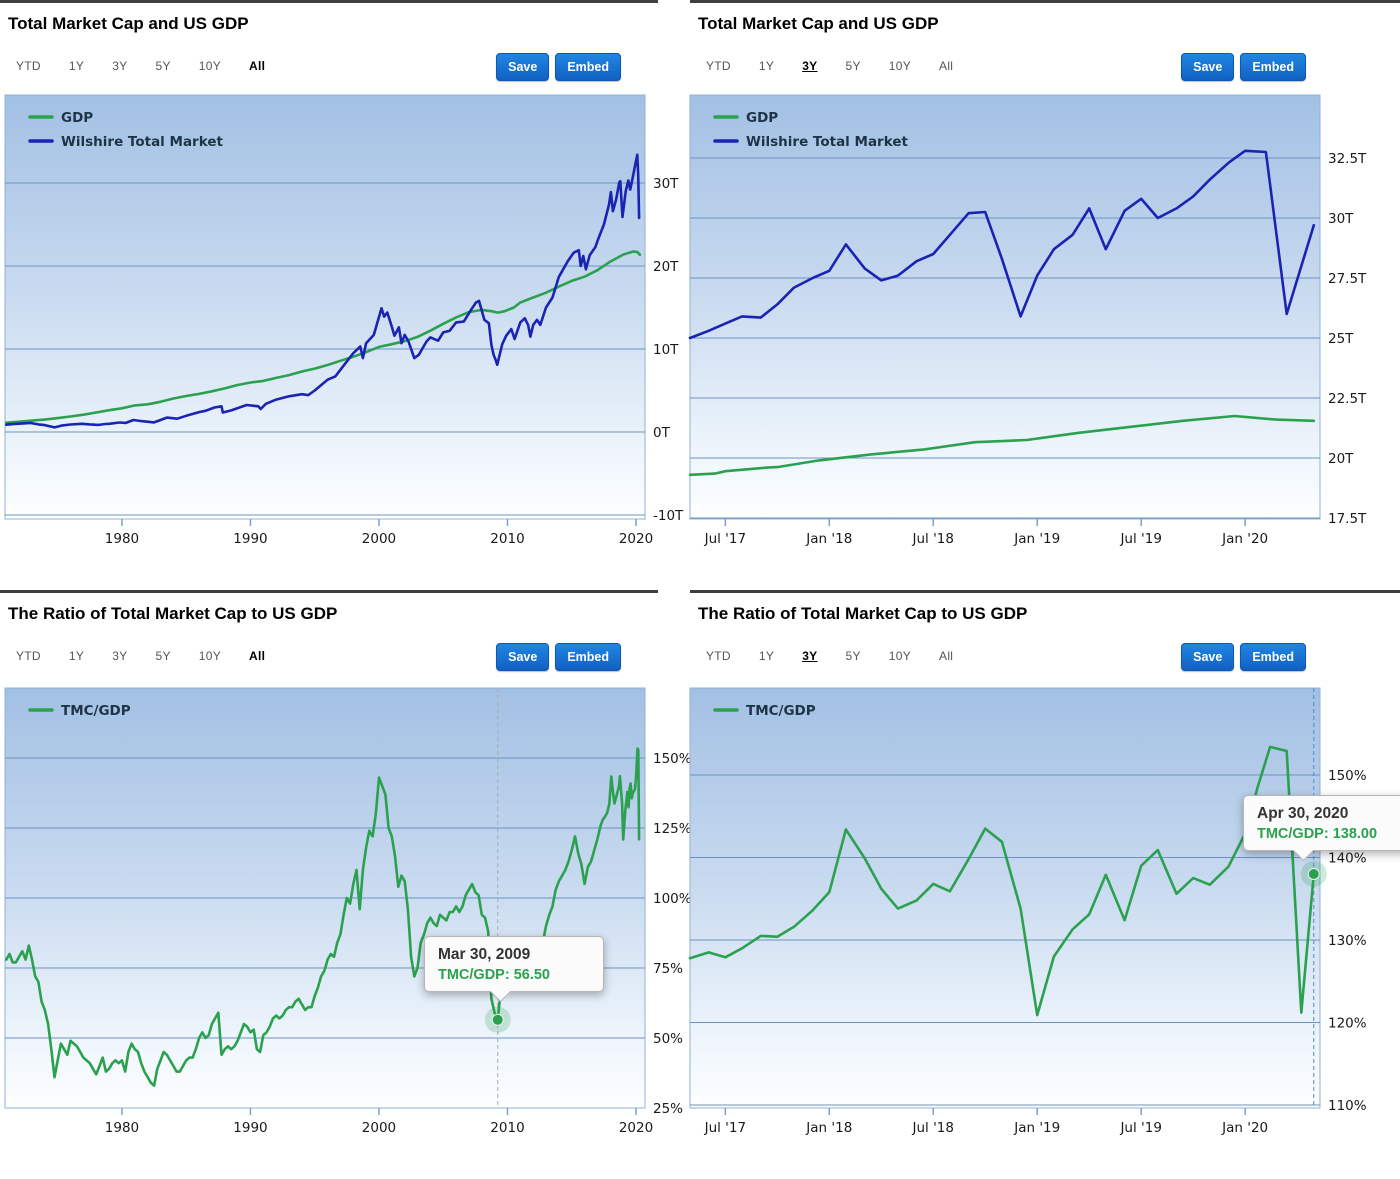 The width and height of the screenshot is (1400, 1179). I want to click on y-axis-label: 150%, so click(1347, 776).